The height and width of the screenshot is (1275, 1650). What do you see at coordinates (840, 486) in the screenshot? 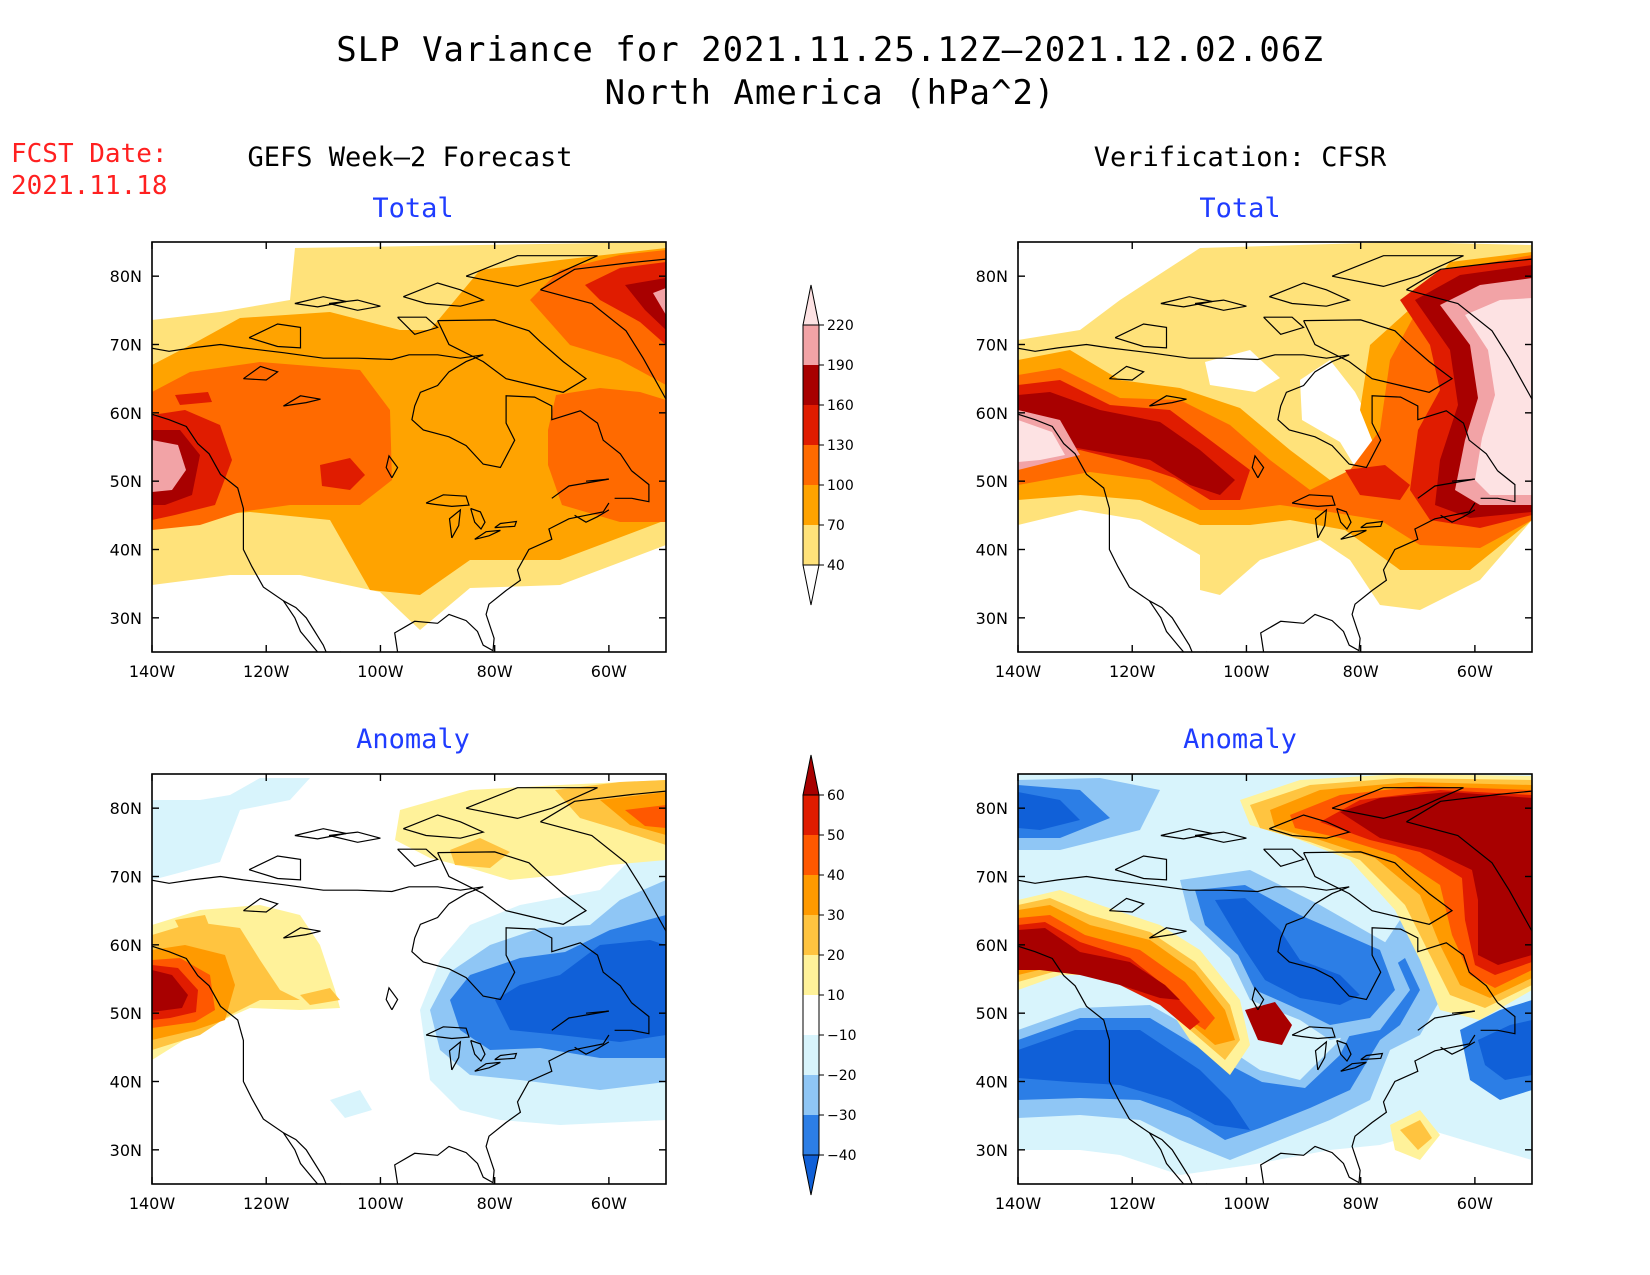
I see `colorbar-label: 100` at bounding box center [840, 486].